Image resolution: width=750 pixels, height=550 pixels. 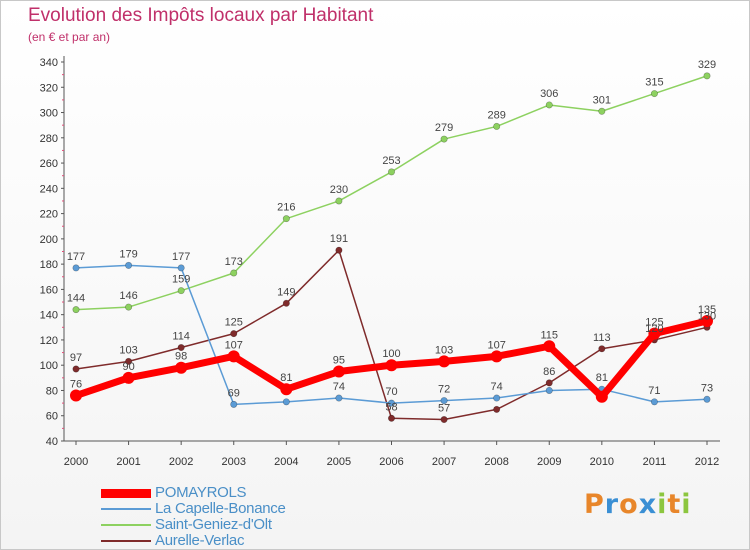 What do you see at coordinates (231, 524) in the screenshot?
I see `legend-item-saint-geniez-d-olt: Saint-Geniez-d'Olt` at bounding box center [231, 524].